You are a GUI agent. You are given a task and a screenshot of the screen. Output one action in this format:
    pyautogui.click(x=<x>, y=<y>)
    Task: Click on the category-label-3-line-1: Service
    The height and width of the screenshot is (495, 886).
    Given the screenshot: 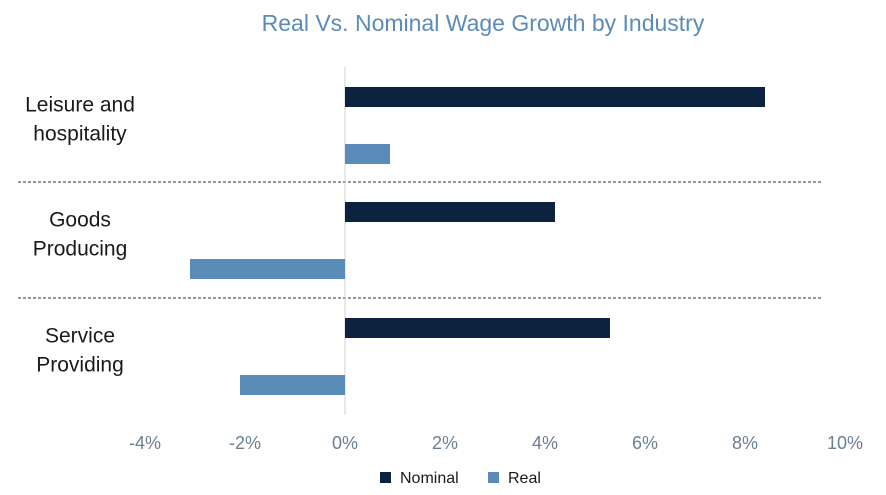 What is the action you would take?
    pyautogui.click(x=80, y=336)
    